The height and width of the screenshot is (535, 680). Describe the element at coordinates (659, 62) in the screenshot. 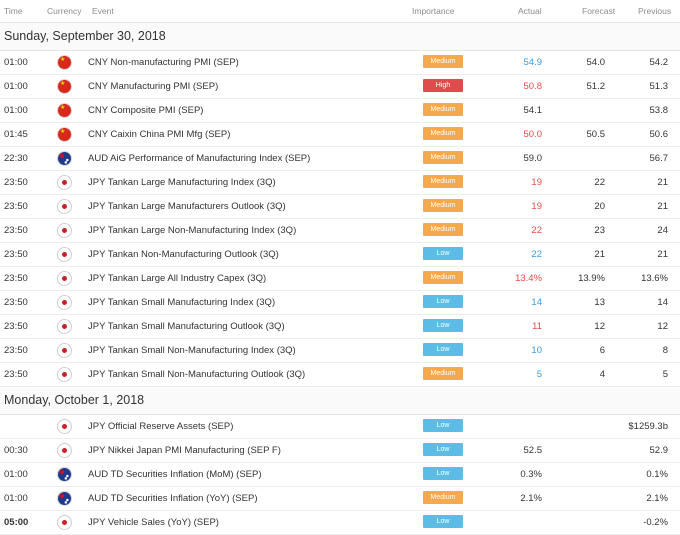

I see `previous-value: 54.2` at that location.